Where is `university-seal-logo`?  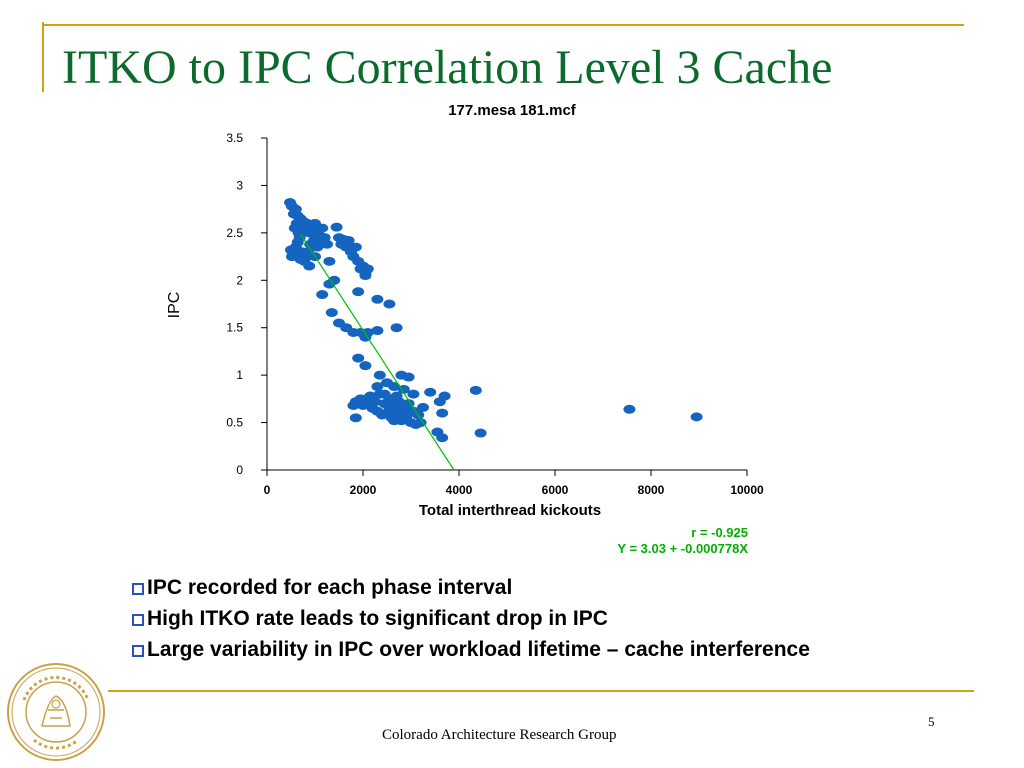
university-seal-logo is located at coordinates (56, 712).